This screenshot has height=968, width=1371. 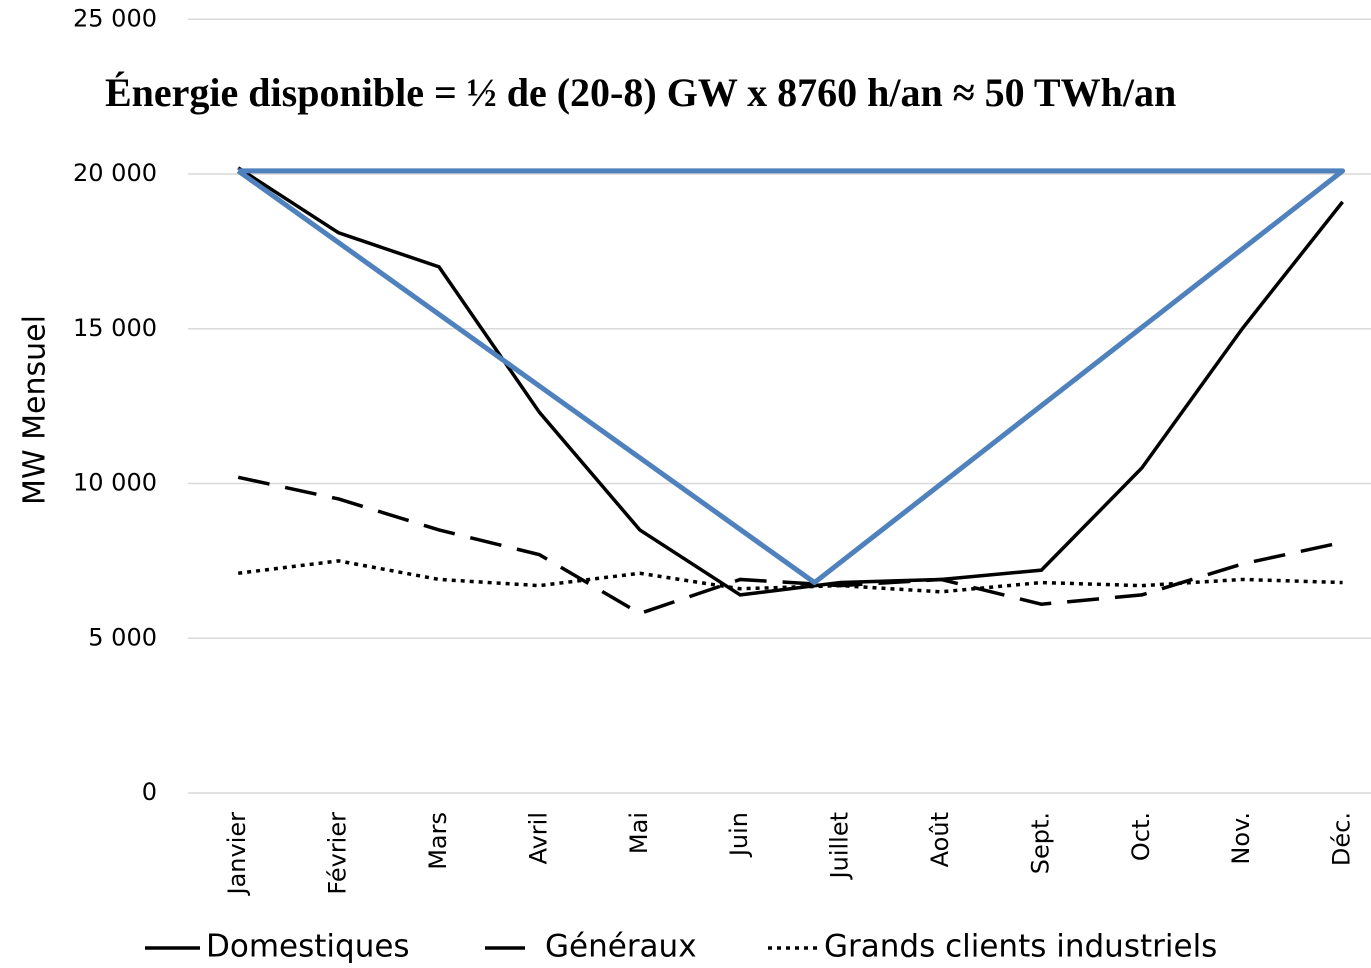 What do you see at coordinates (115, 483) in the screenshot?
I see `y-tick-label: 10 000` at bounding box center [115, 483].